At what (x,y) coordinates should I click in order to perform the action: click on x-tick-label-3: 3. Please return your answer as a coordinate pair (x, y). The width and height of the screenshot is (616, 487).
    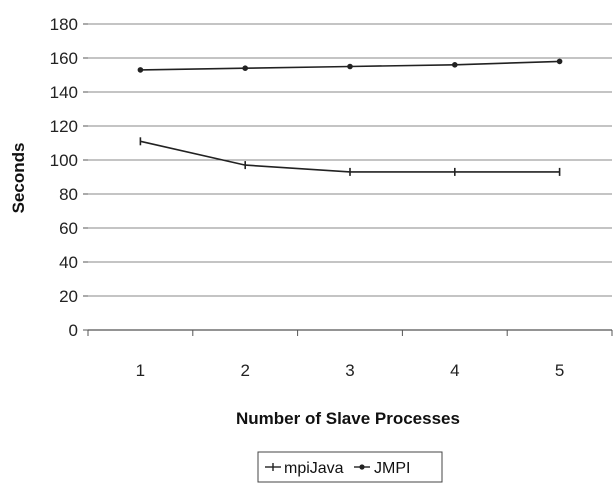
    Looking at the image, I should click on (349, 370).